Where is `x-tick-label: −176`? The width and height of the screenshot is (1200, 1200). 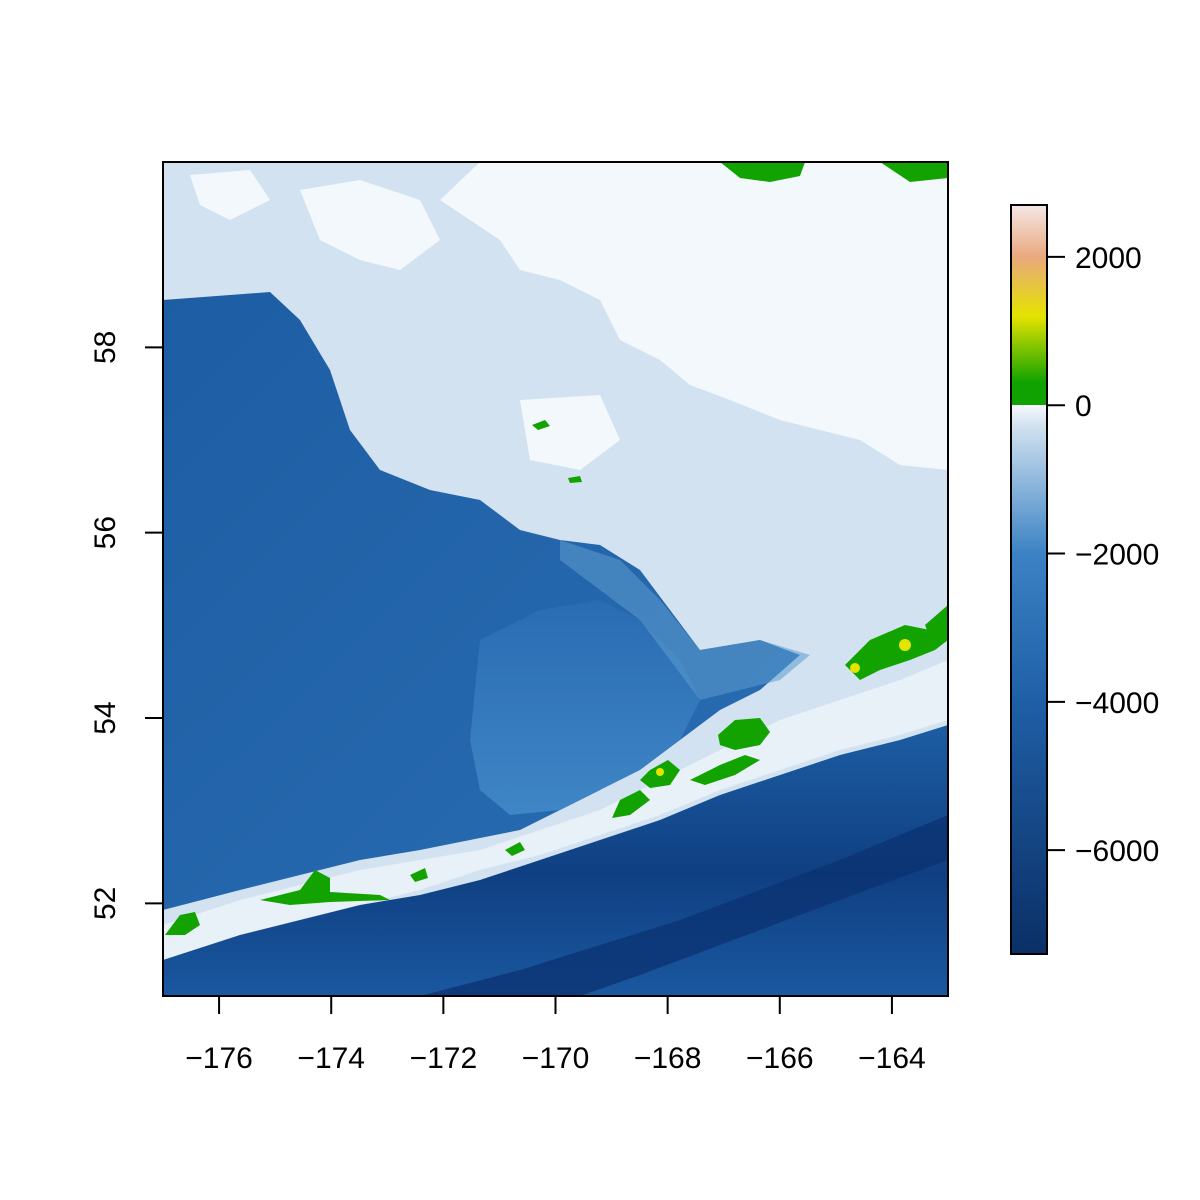
x-tick-label: −176 is located at coordinates (219, 1058).